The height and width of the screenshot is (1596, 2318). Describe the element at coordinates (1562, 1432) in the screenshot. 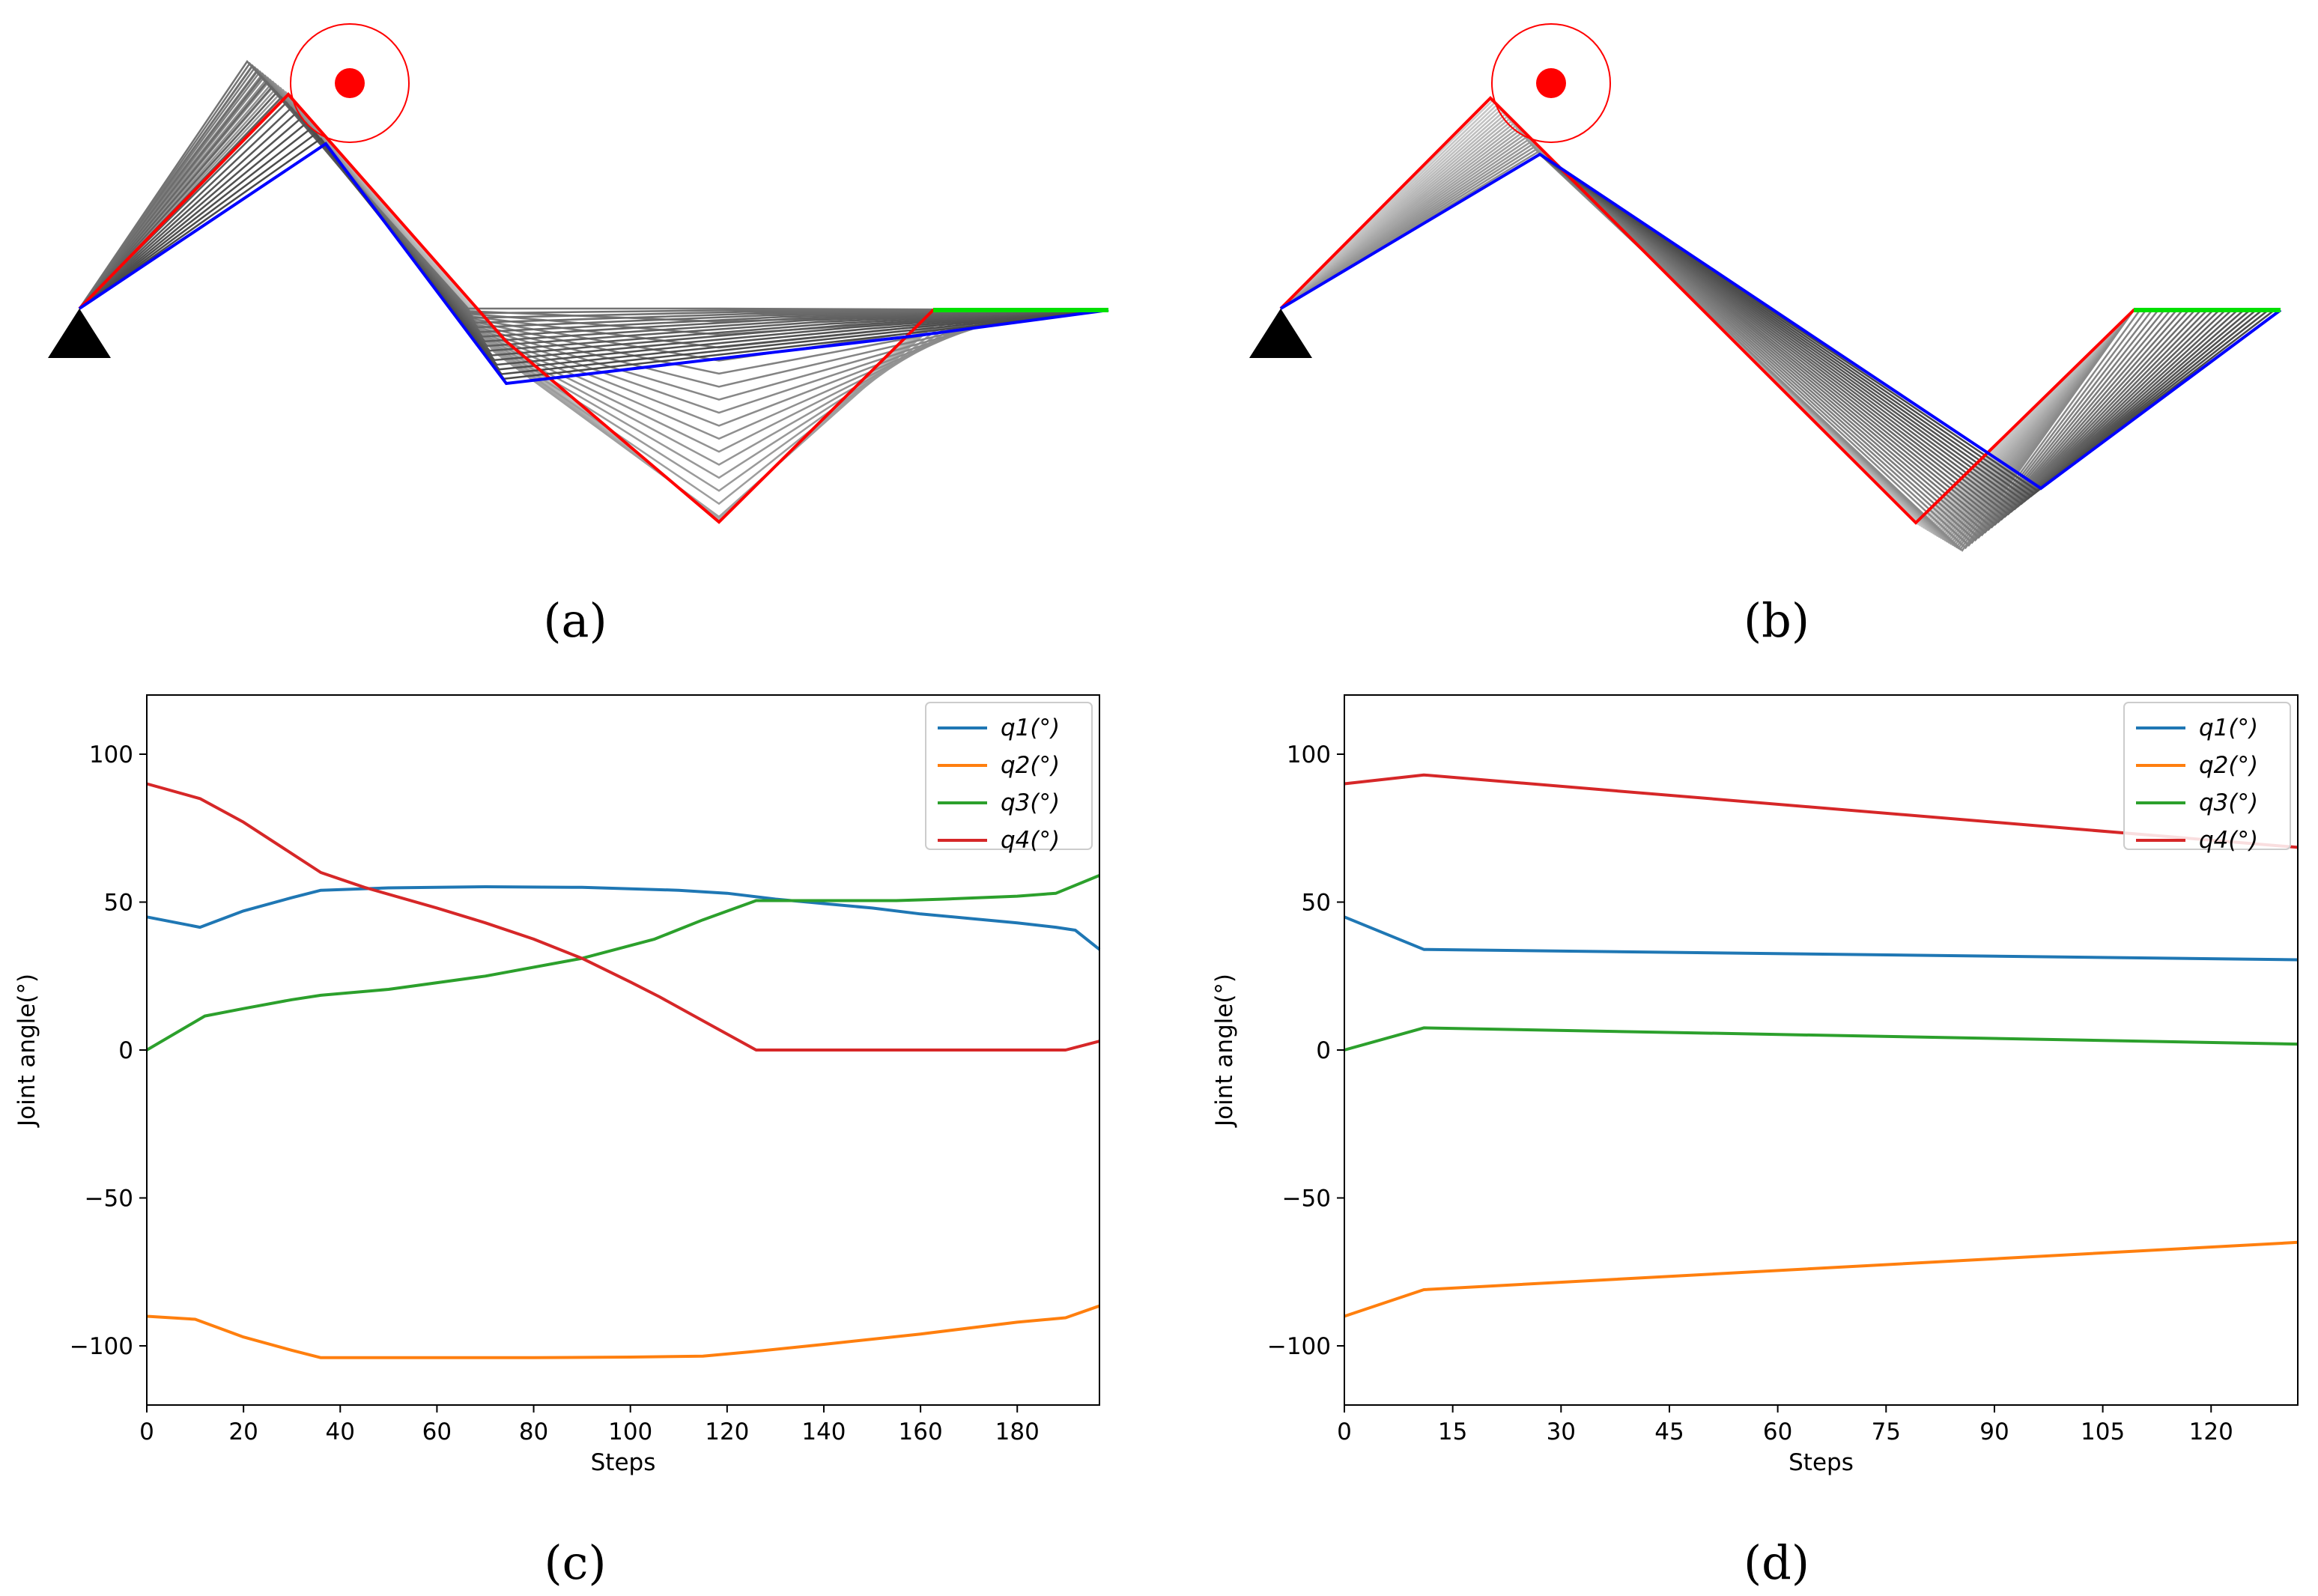

I see `x-tick-label: 30` at that location.